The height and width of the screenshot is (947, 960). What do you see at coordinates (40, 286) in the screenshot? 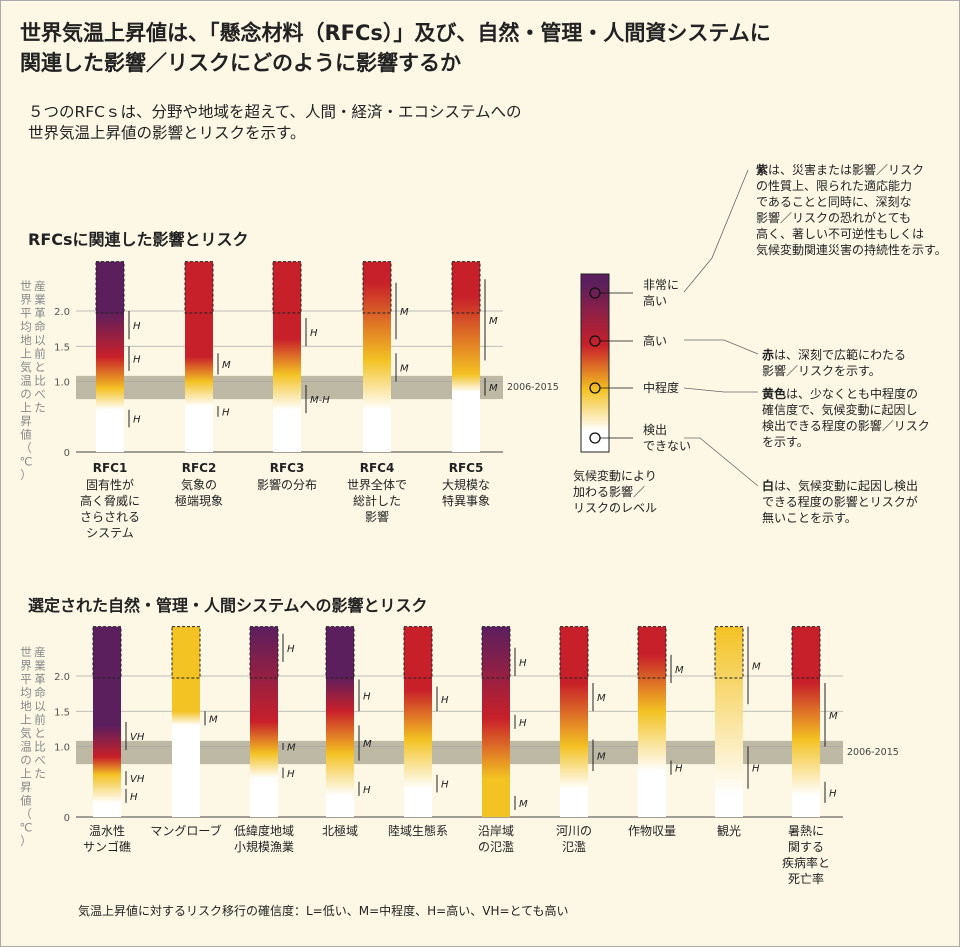
I see `rfc-y-axis-label-char: 産` at bounding box center [40, 286].